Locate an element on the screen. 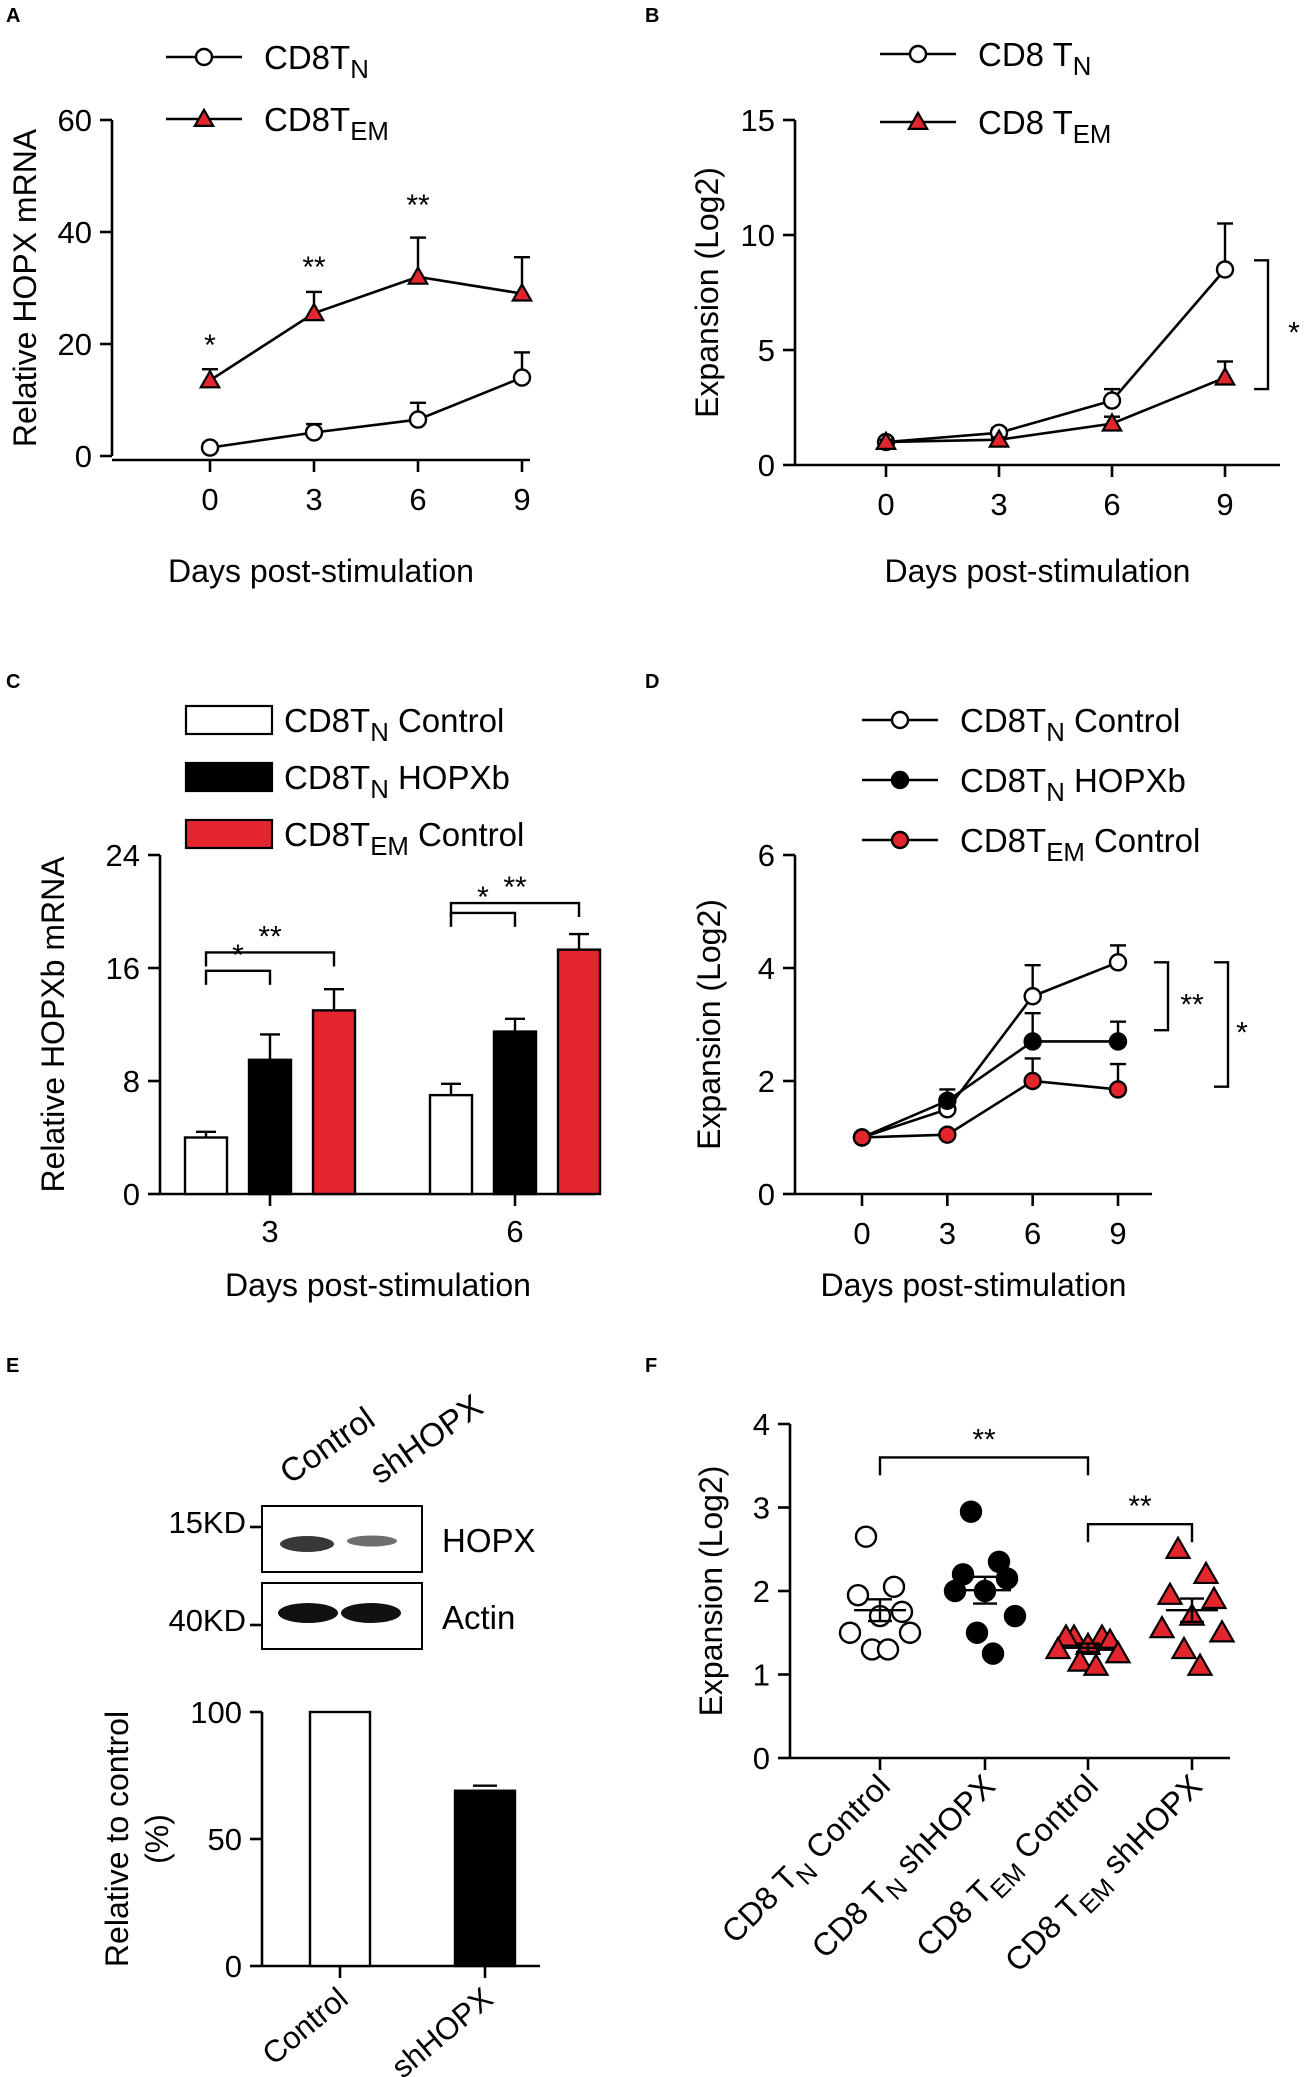  x-tick-label: shHOPX is located at coordinates (442, 2028).